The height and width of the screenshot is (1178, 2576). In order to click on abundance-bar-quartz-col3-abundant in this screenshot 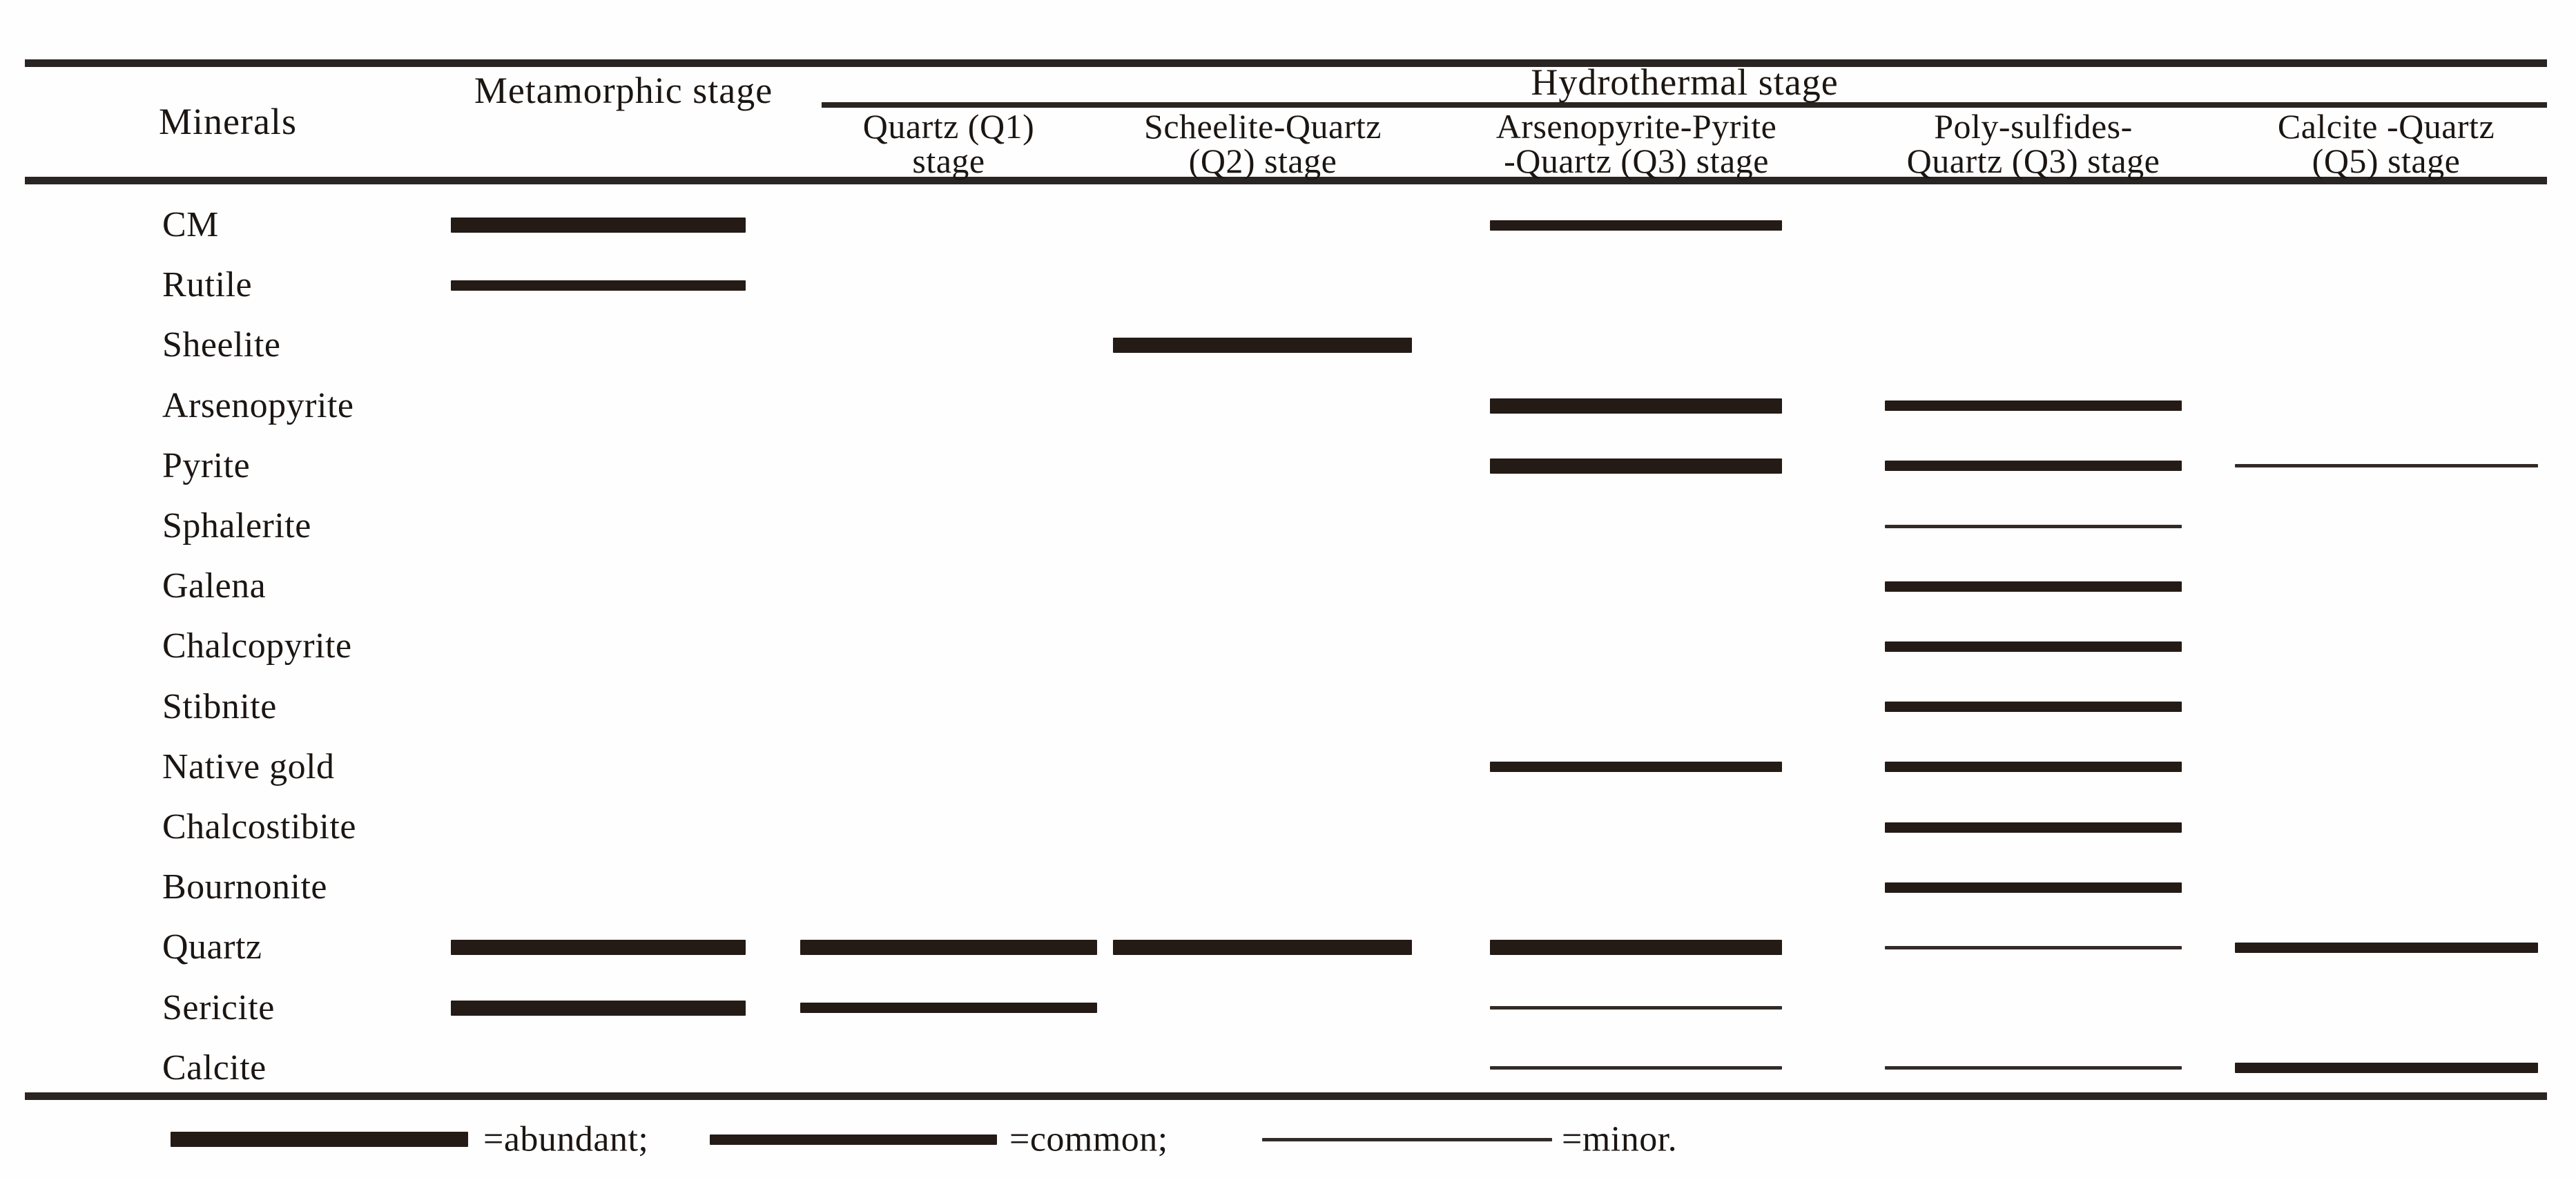, I will do `click(1262, 948)`.